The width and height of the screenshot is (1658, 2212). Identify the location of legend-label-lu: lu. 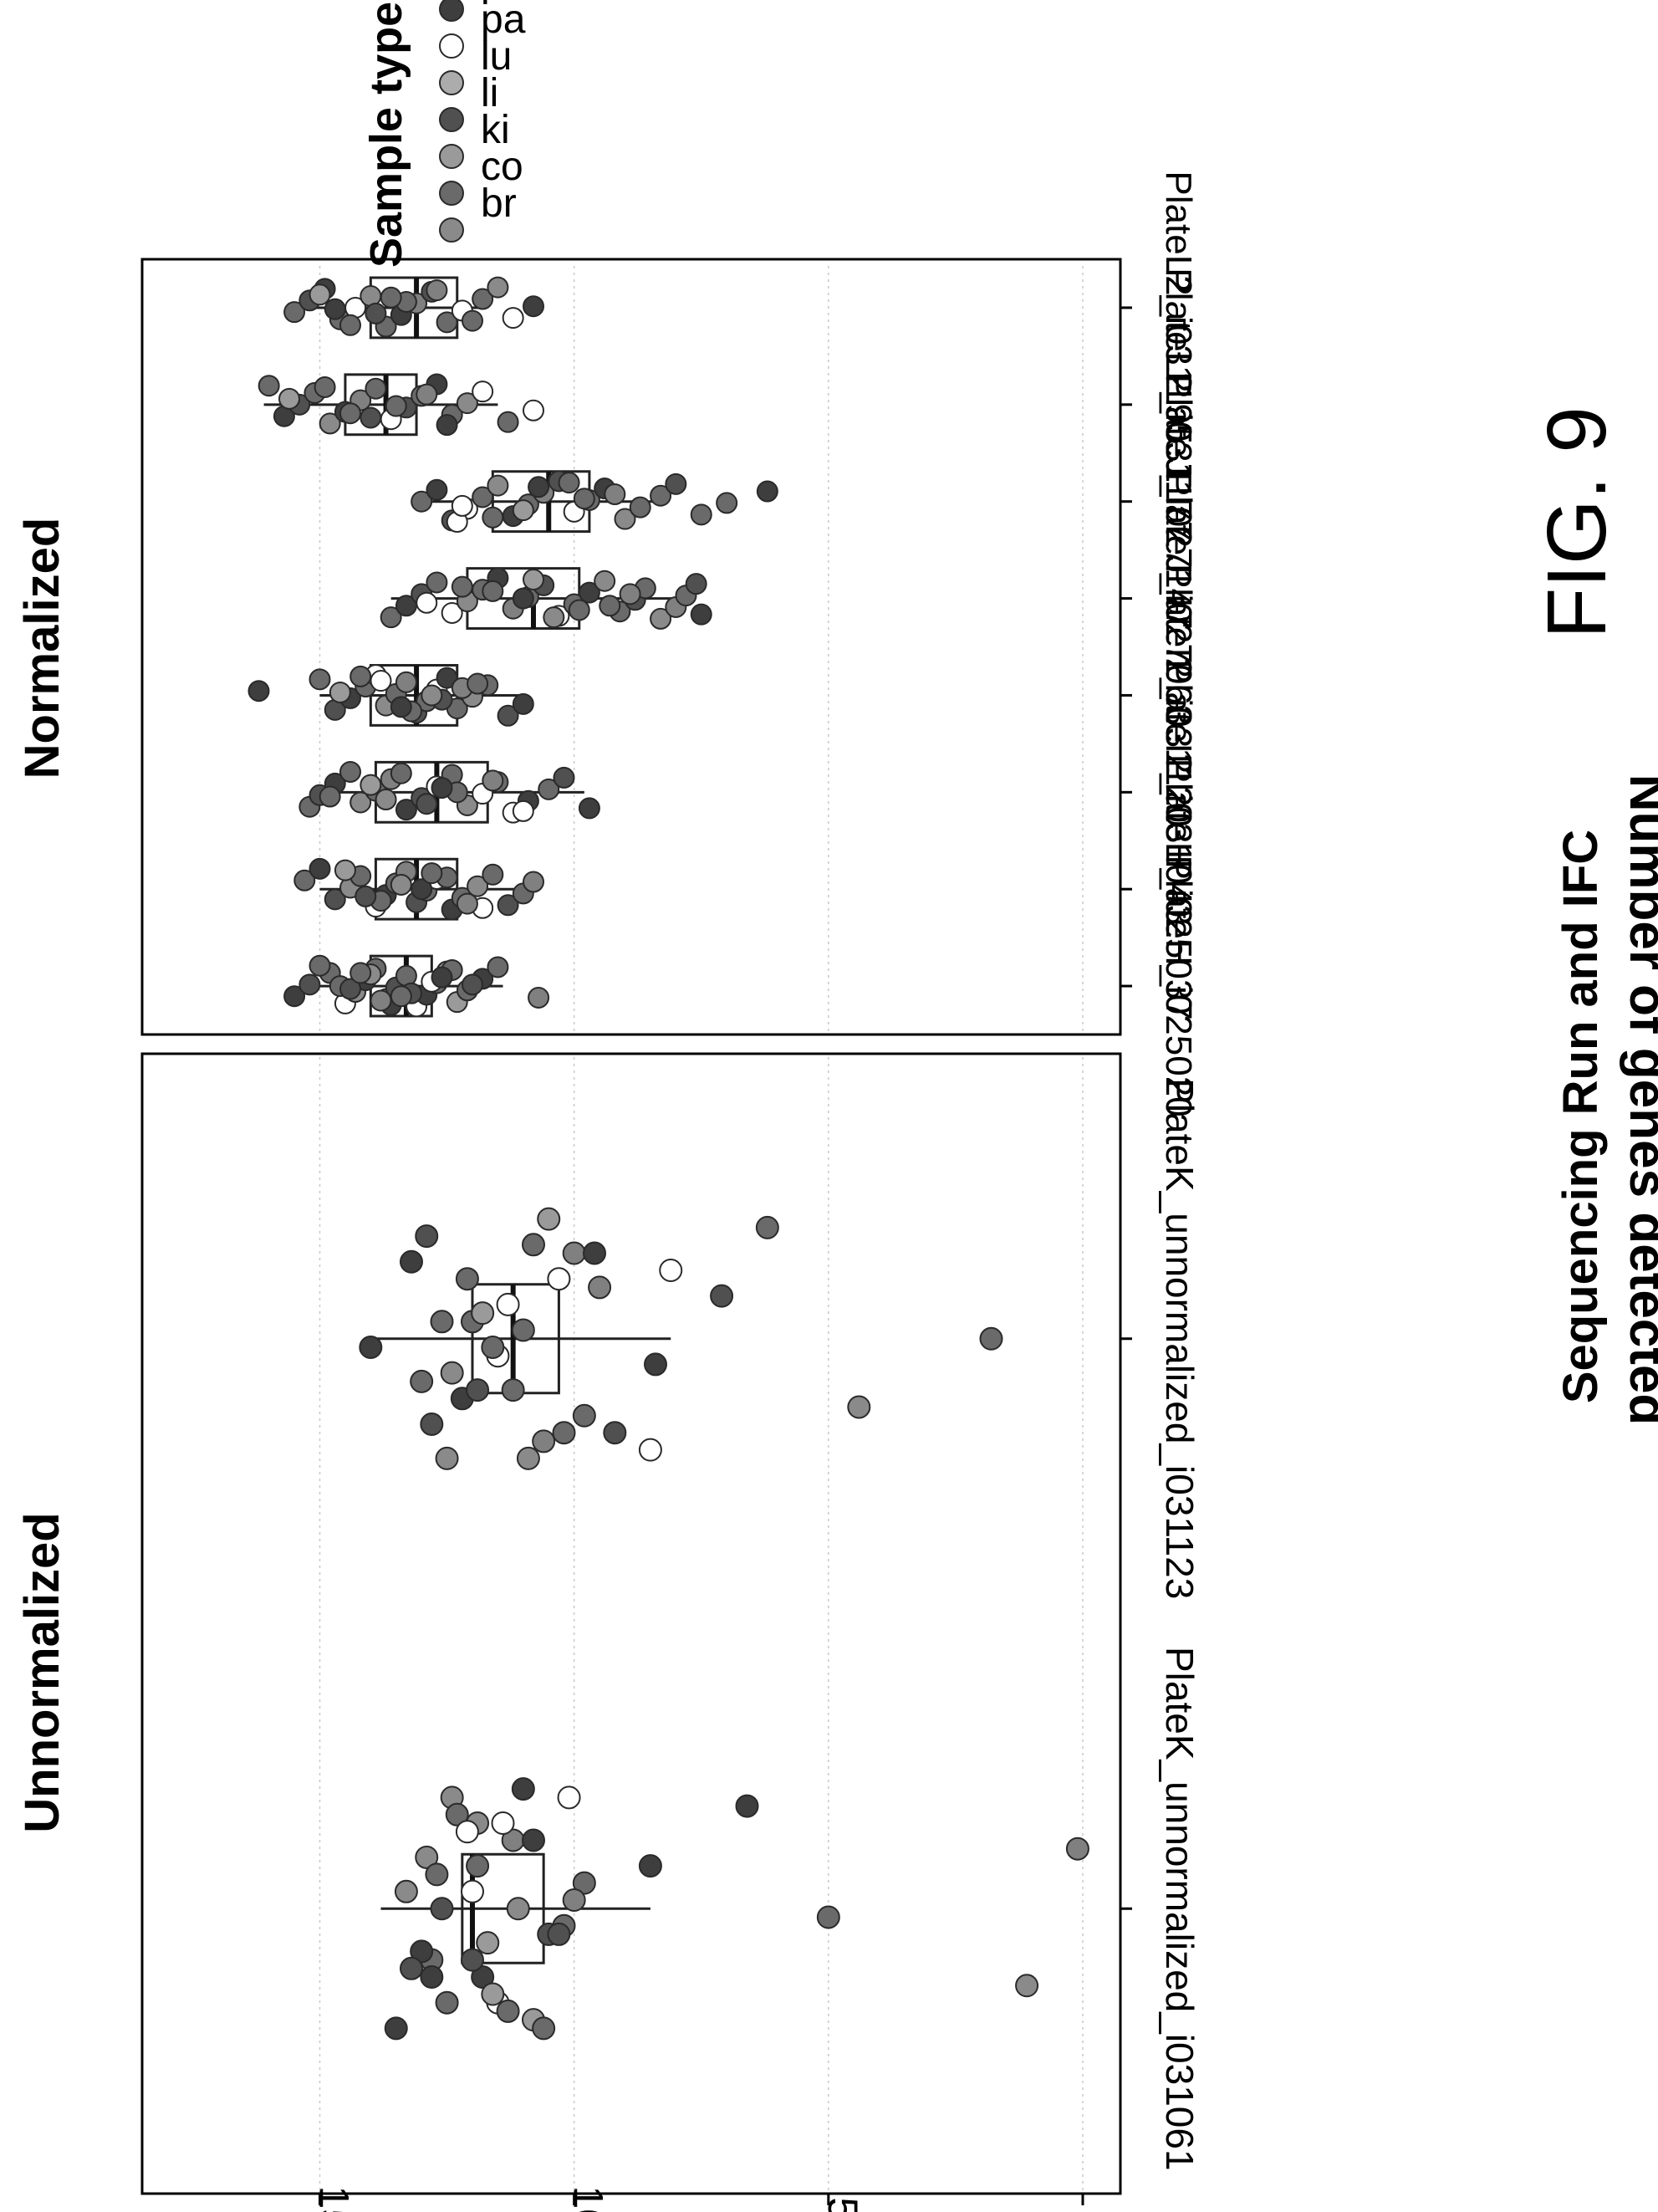
(496, 57).